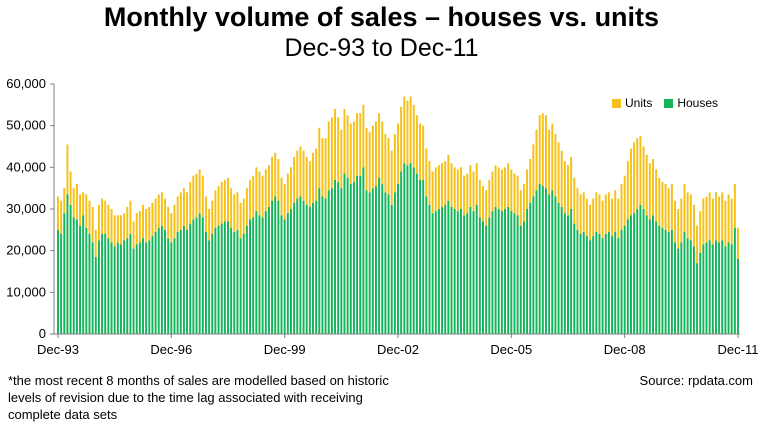  I want to click on x-tick-label: Dec-99, so click(285, 349).